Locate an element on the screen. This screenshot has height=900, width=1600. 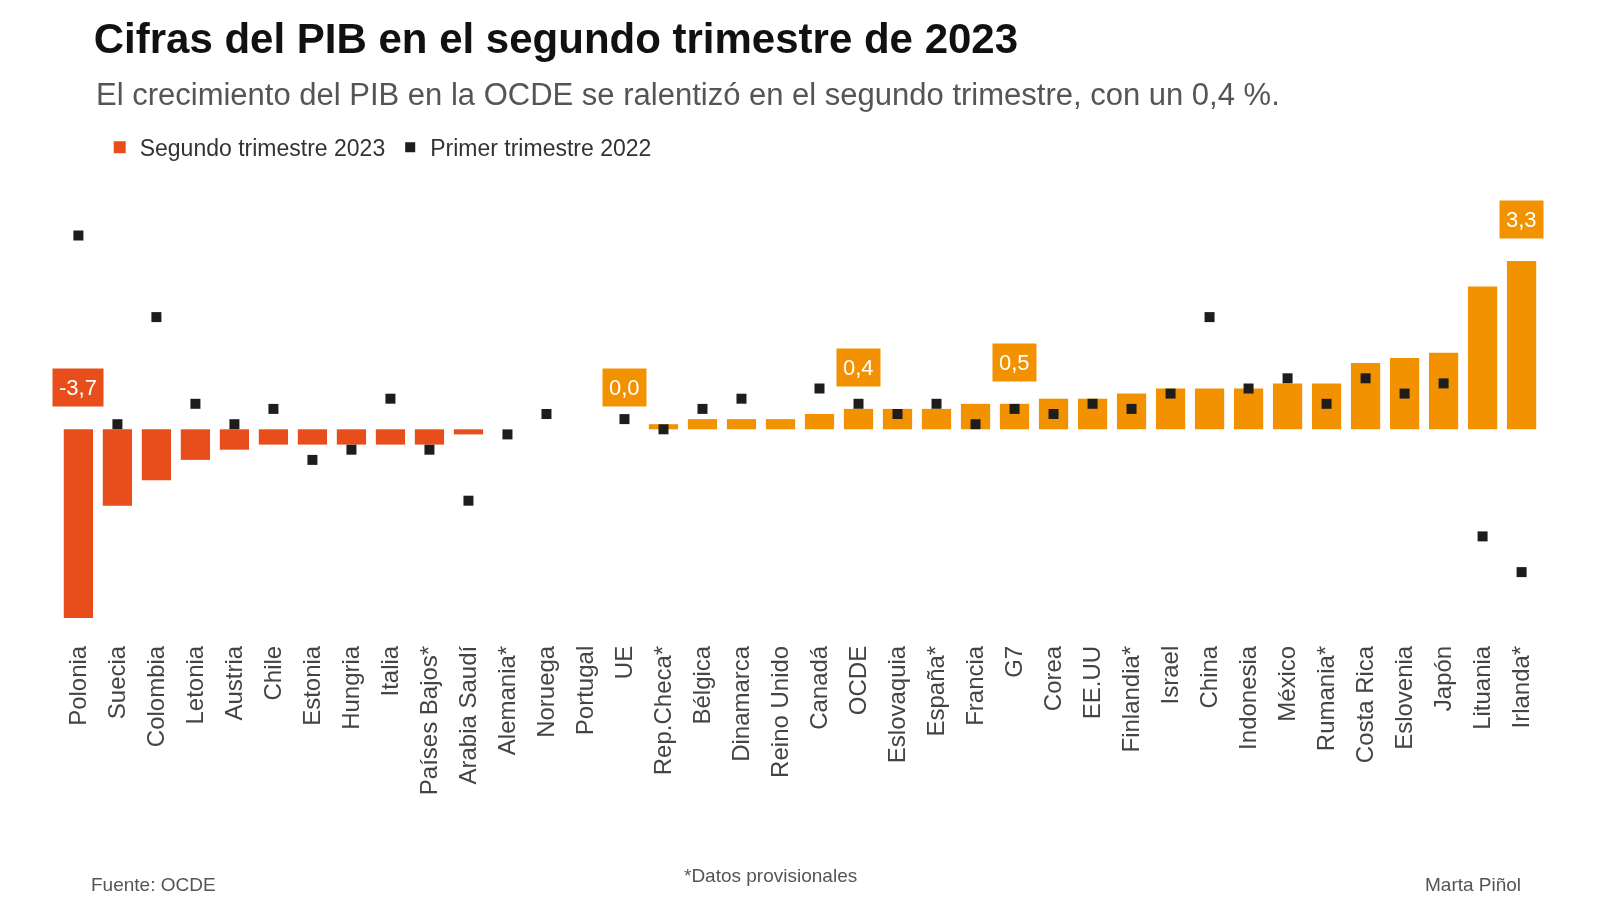
x-tick-label: Letonia is located at coordinates (195, 685).